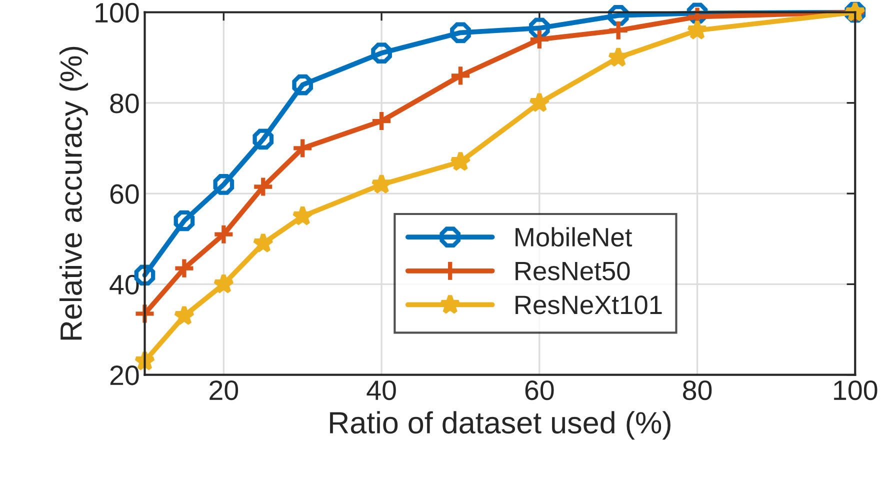 Image resolution: width=888 pixels, height=490 pixels. What do you see at coordinates (381, 390) in the screenshot?
I see `x-tick-label: 40` at bounding box center [381, 390].